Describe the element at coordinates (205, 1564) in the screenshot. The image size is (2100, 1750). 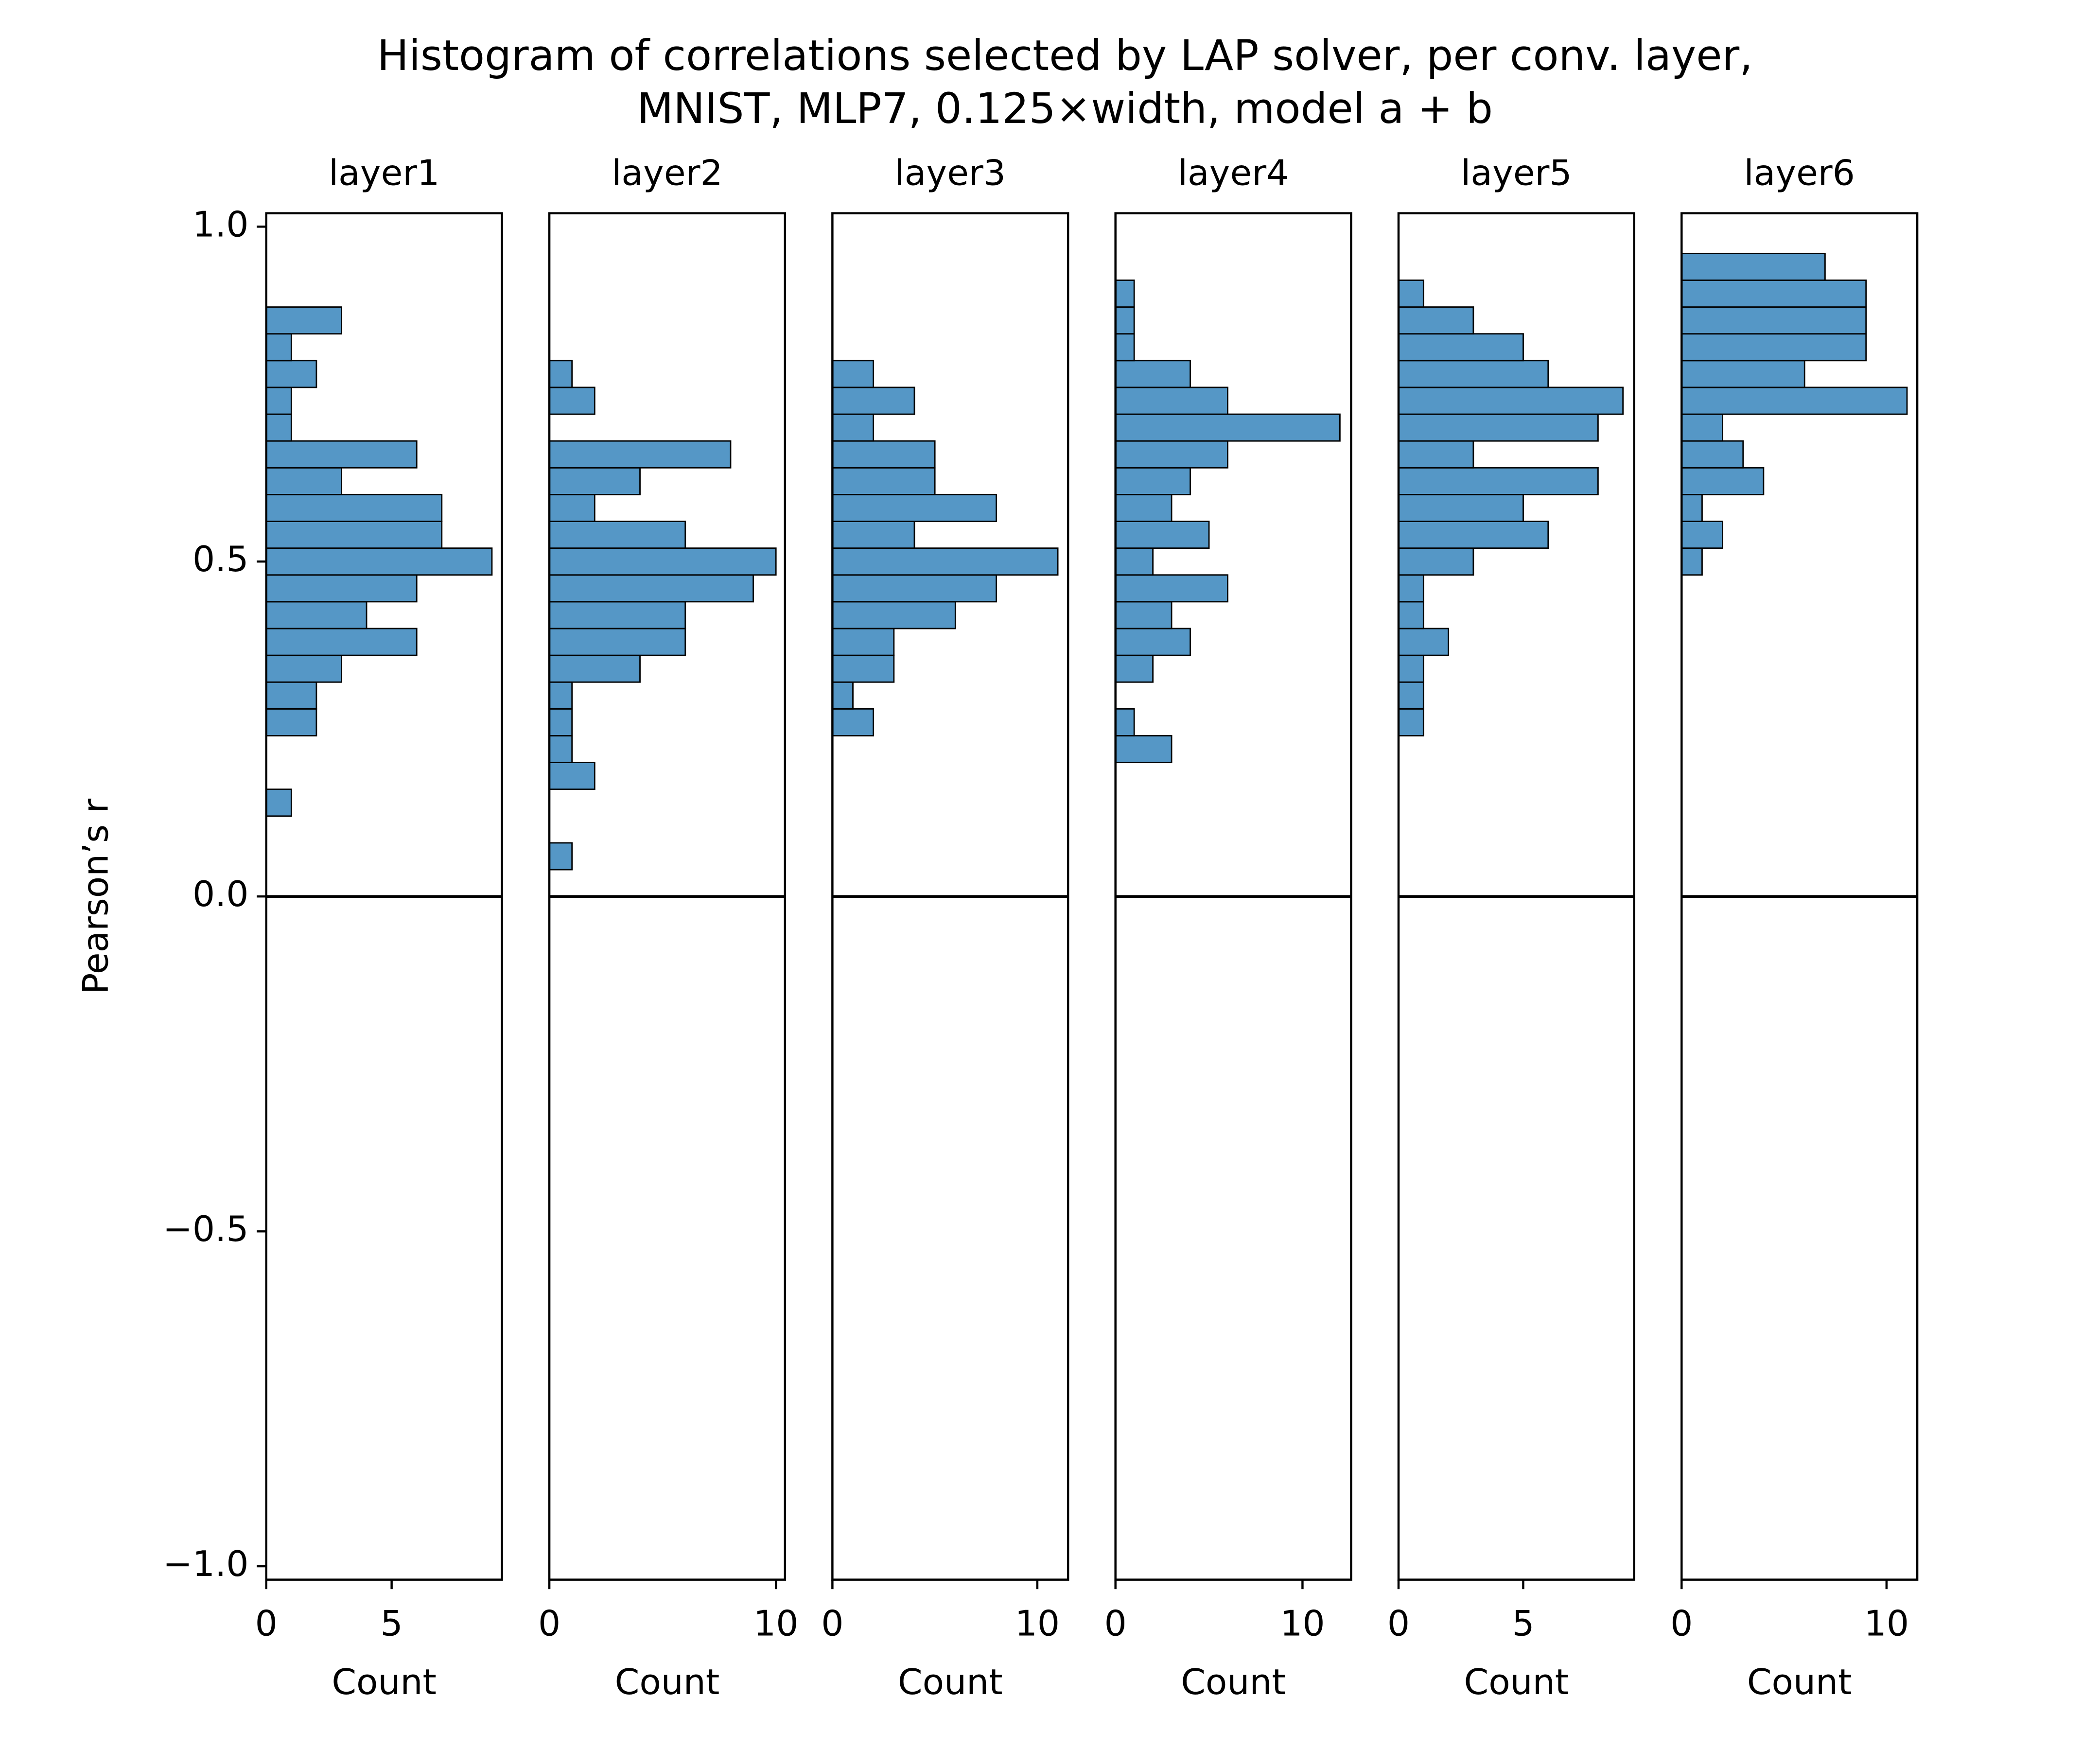
I see `y-tick-label: −1.0` at that location.